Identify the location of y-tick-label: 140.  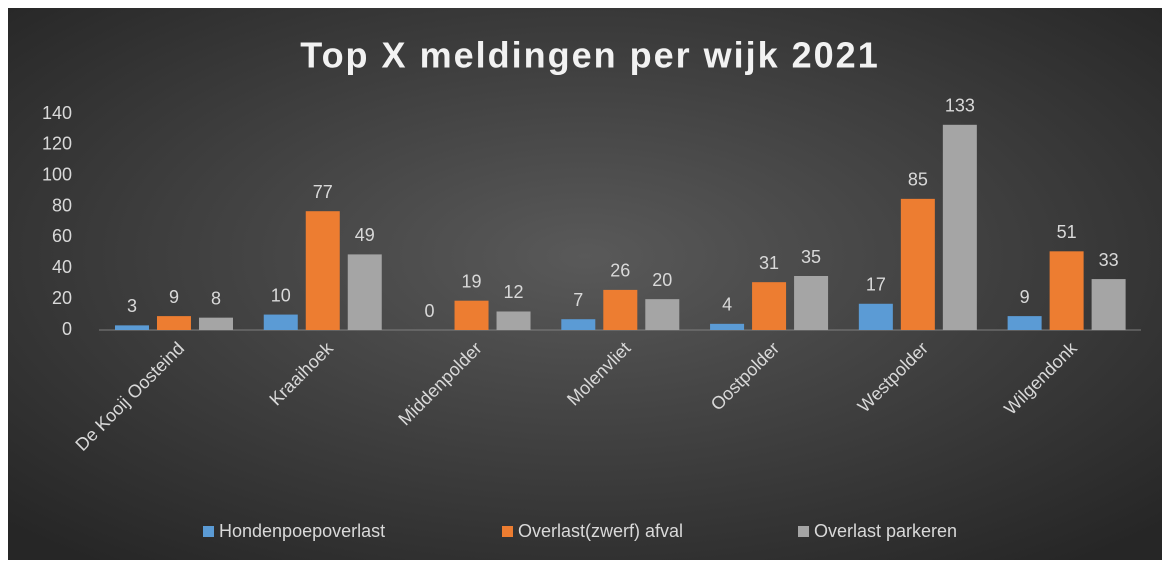
(57, 113).